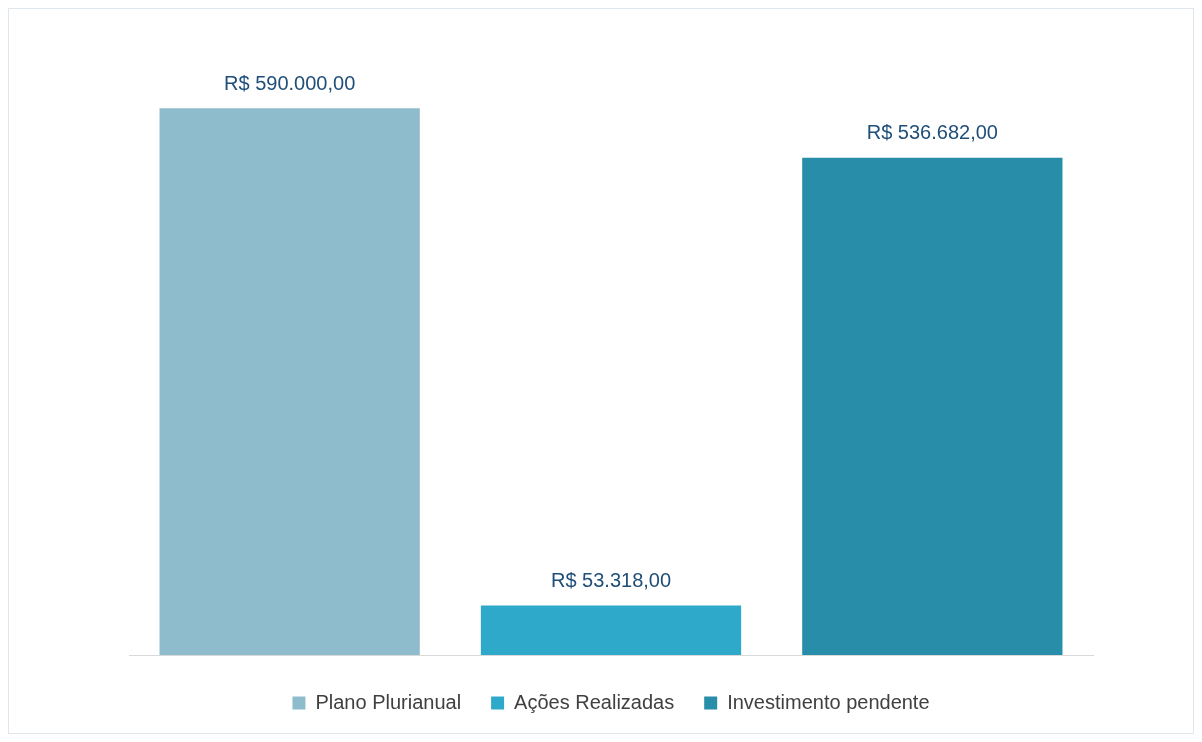 The image size is (1202, 742). I want to click on legend-label: Investimento pendente, so click(828, 701).